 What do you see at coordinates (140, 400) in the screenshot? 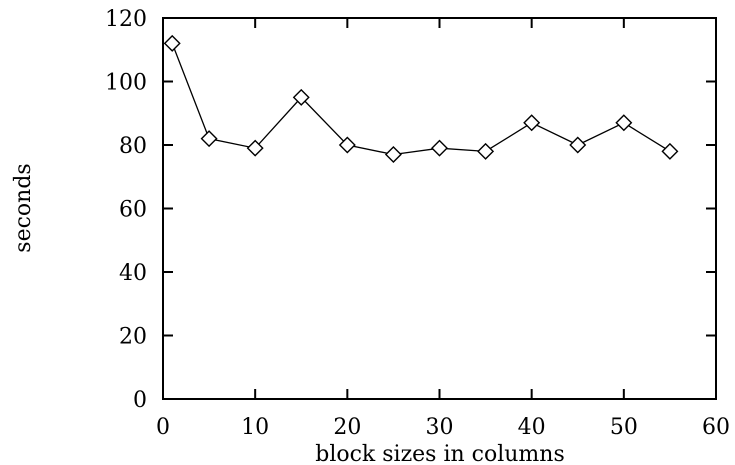
I see `y-tick-label-0: 0` at bounding box center [140, 400].